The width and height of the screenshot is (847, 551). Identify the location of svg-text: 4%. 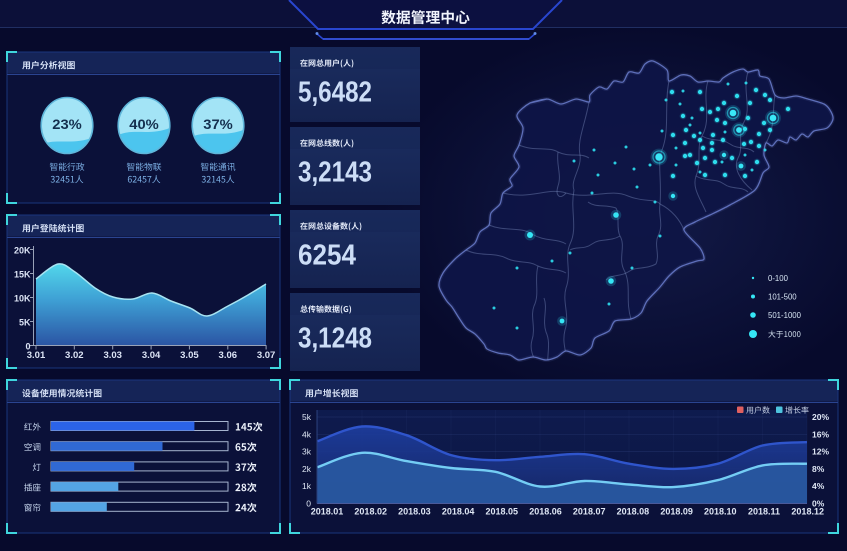
(818, 486).